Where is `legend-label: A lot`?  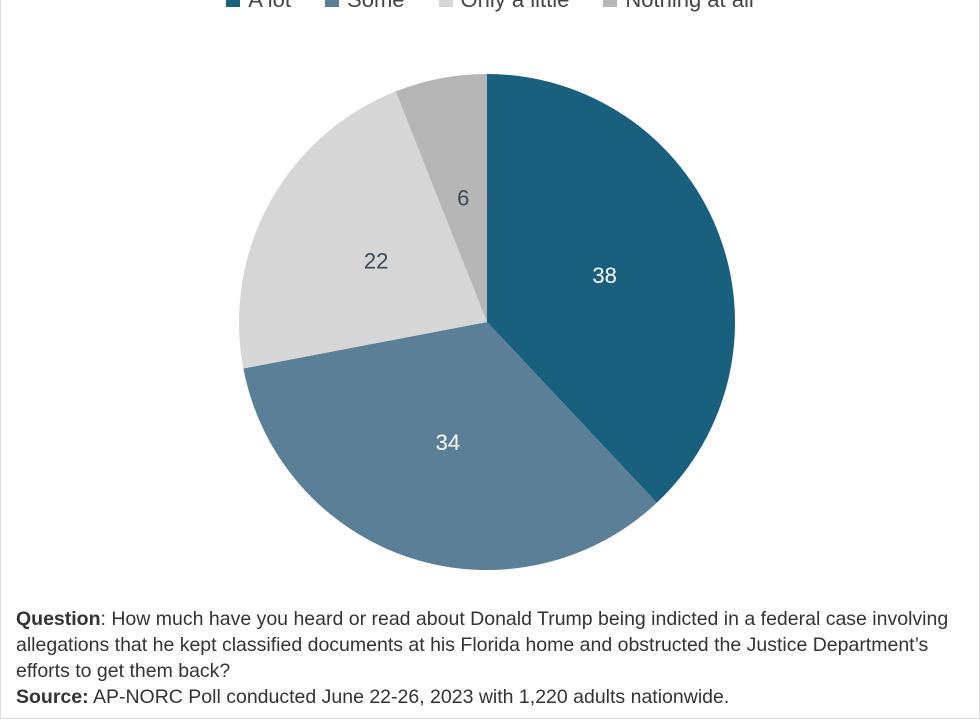
legend-label: A lot is located at coordinates (269, 6).